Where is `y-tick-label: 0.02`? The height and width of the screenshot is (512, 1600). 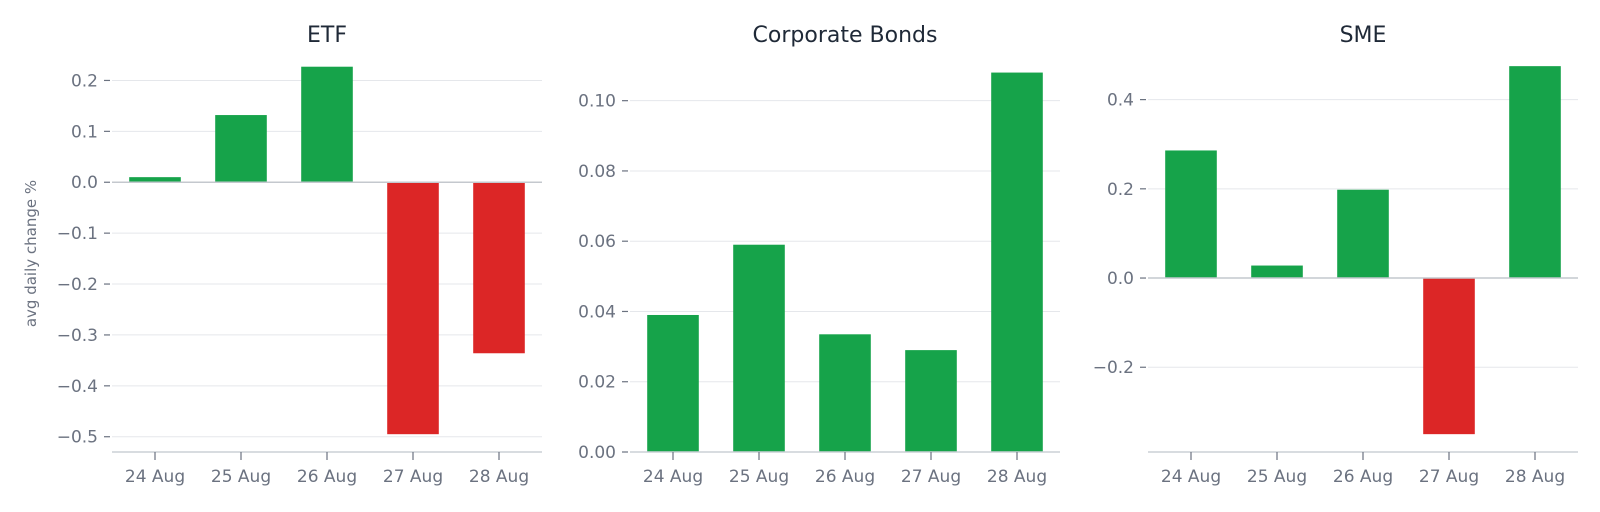 y-tick-label: 0.02 is located at coordinates (597, 383).